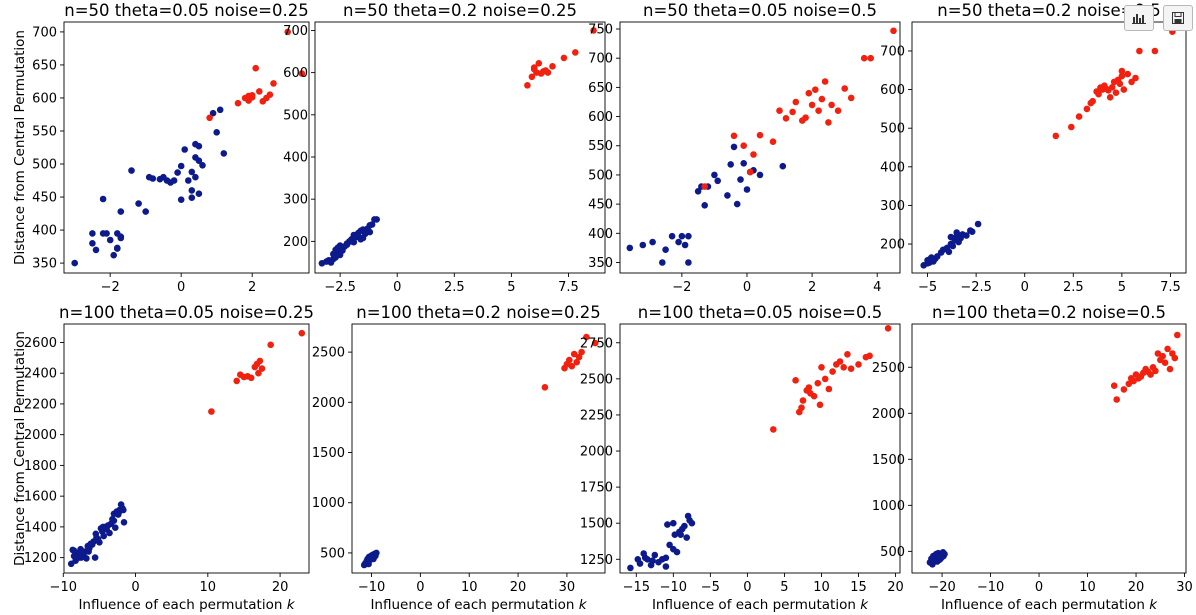  Describe the element at coordinates (295, 242) in the screenshot. I see `y-tick-label: 200` at that location.